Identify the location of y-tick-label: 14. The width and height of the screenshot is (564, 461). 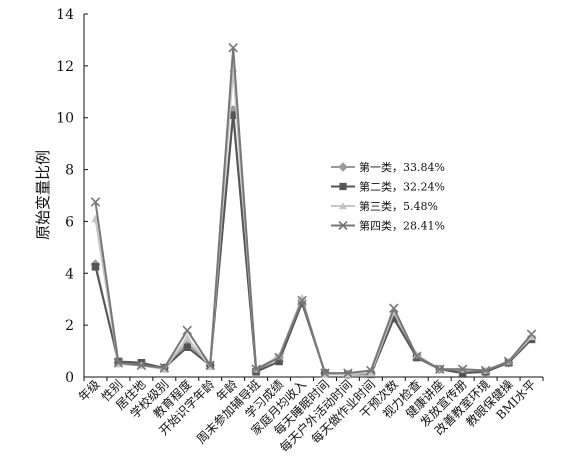
(65, 15).